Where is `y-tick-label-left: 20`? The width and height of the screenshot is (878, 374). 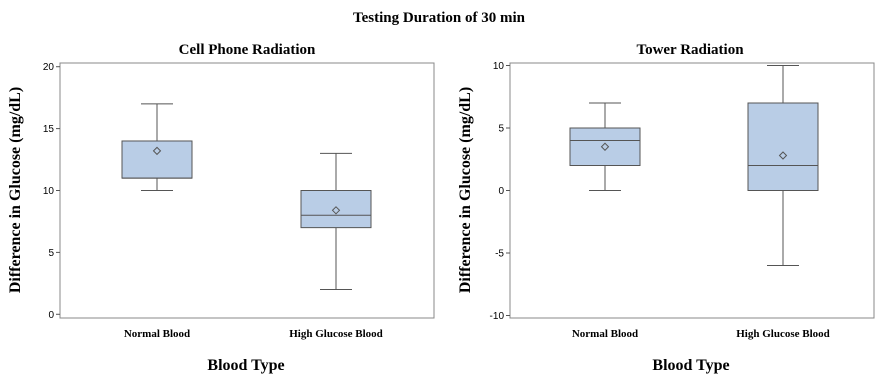
y-tick-label-left: 20 is located at coordinates (49, 67).